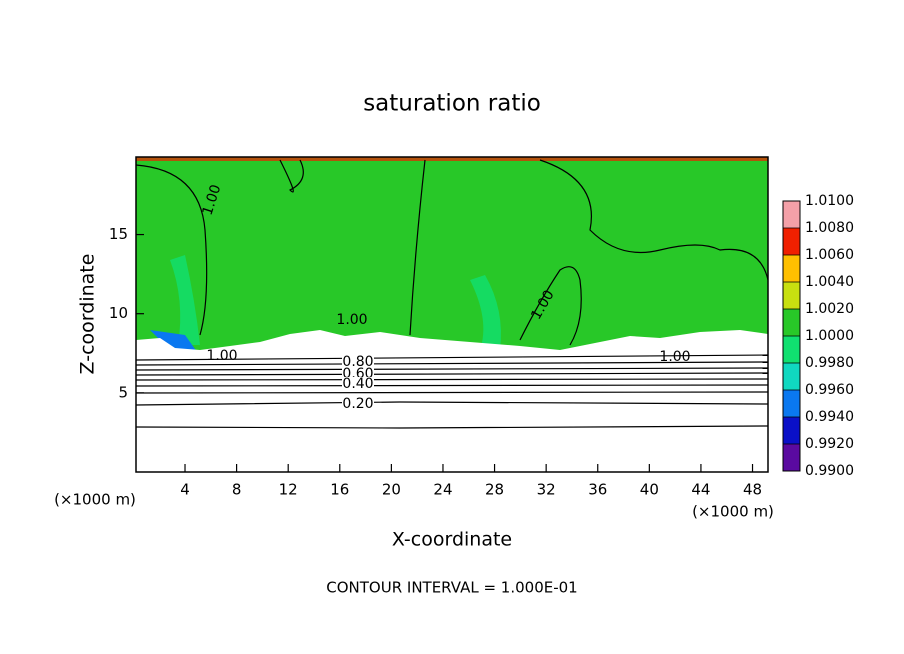 Image resolution: width=904 pixels, height=654 pixels. Describe the element at coordinates (829, 471) in the screenshot. I see `colorbar-tick-label: 0.9900` at that location.